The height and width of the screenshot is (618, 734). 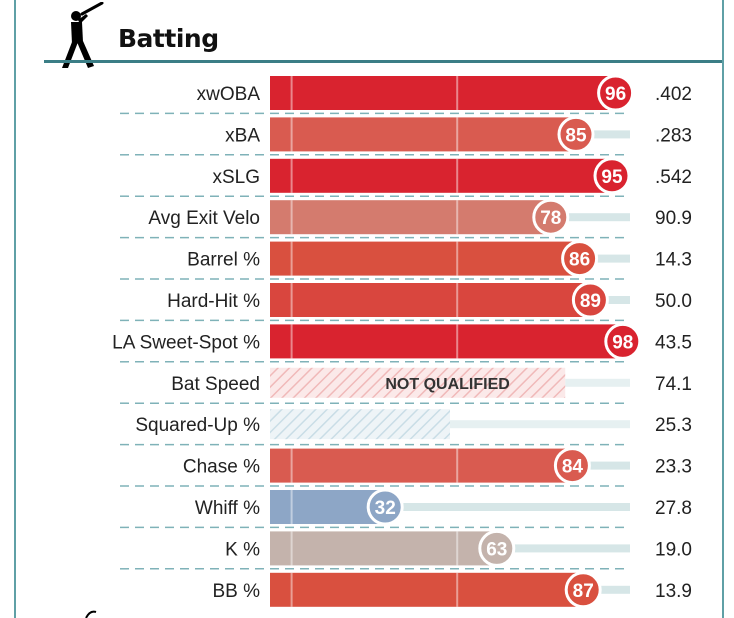 I want to click on not-qualified-label: NOT QUALIFIED, so click(x=447, y=384).